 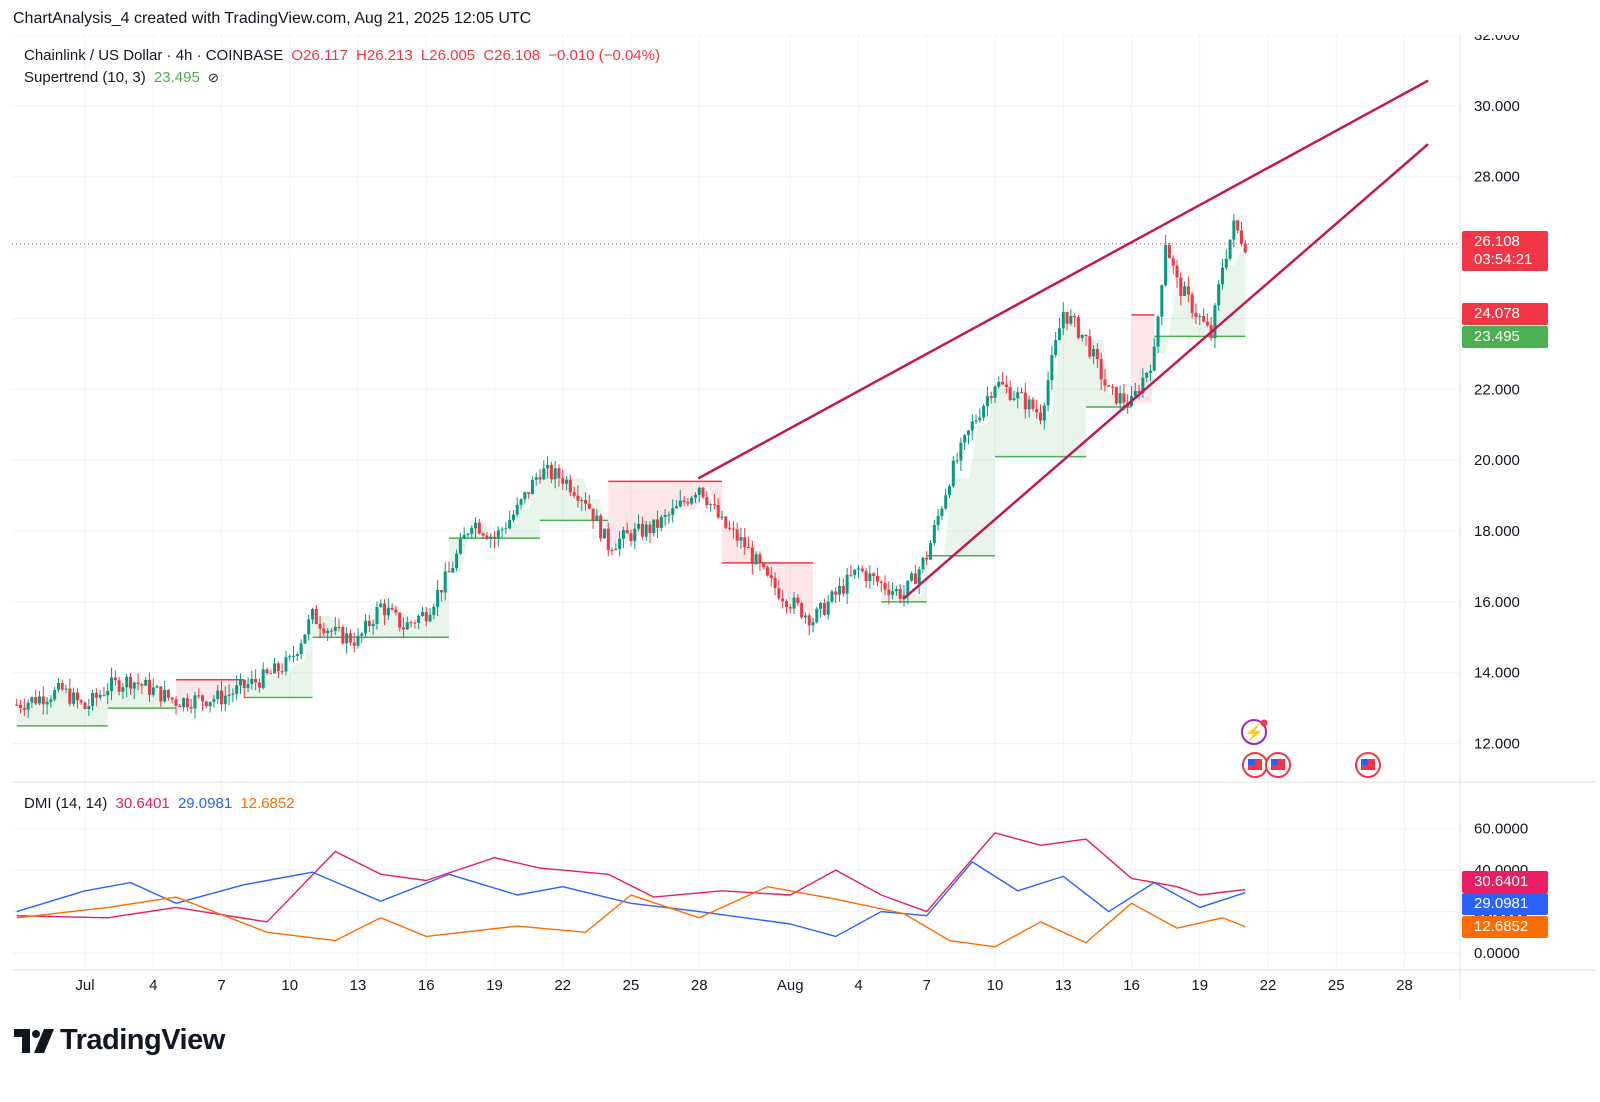 I want to click on dmi-series-line, so click(x=631, y=877).